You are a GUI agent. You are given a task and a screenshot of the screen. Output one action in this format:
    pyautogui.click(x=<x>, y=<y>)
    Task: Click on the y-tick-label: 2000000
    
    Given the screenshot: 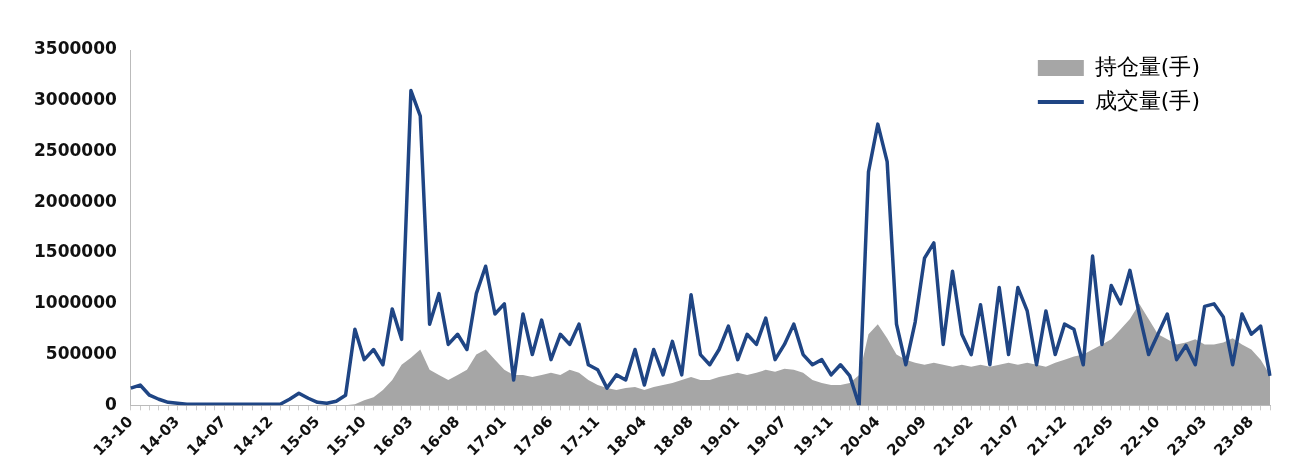 What is the action you would take?
    pyautogui.click(x=75, y=200)
    